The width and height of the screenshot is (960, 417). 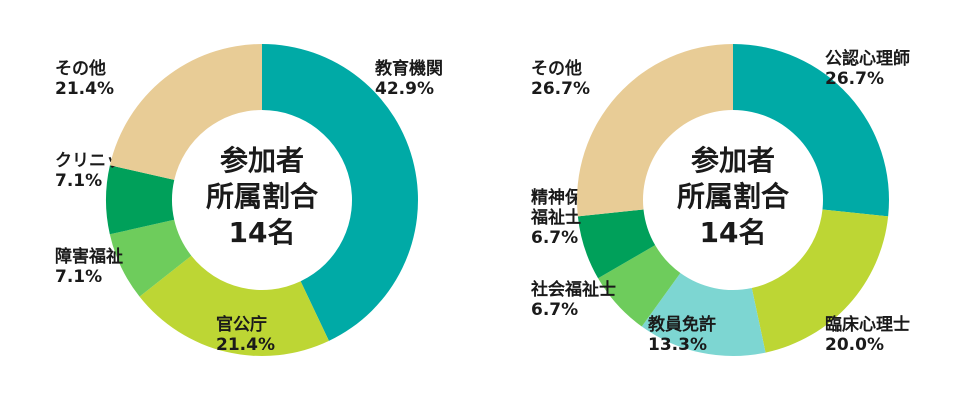 I want to click on slice-label-1-1: 臨床心理士 20.0%, so click(x=867, y=334).